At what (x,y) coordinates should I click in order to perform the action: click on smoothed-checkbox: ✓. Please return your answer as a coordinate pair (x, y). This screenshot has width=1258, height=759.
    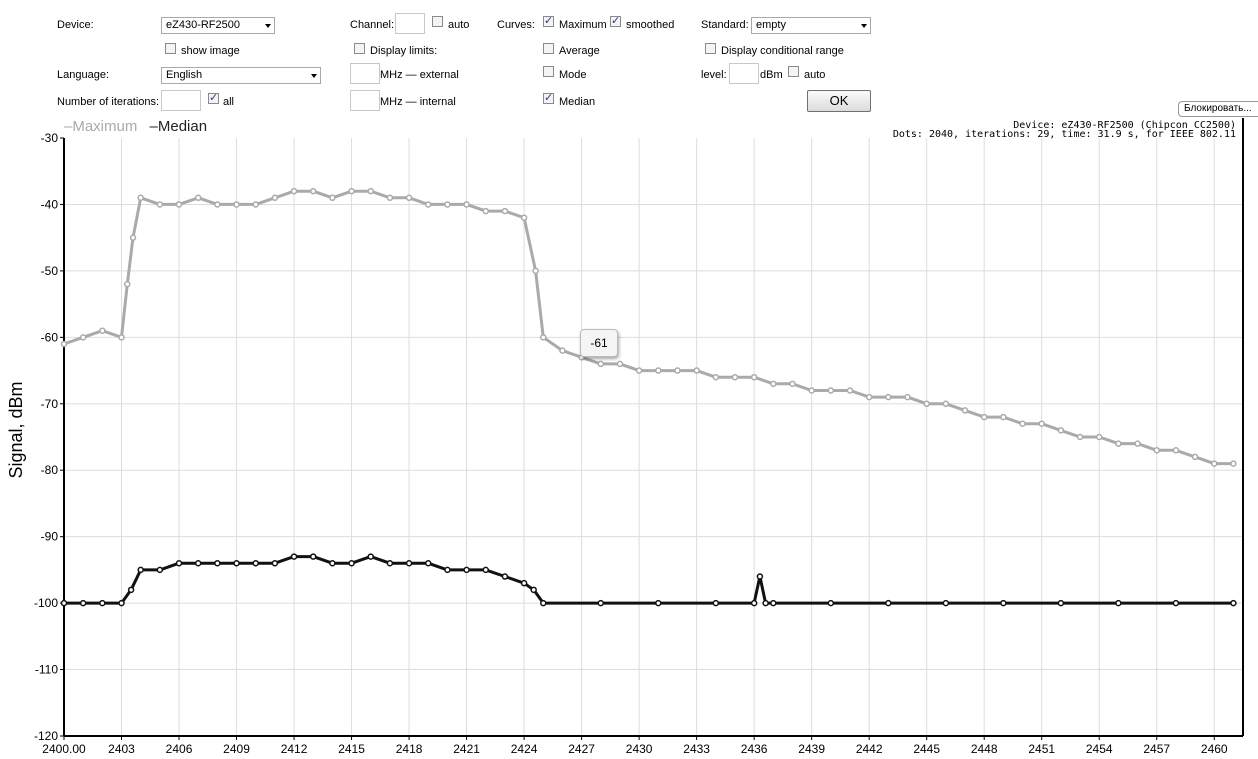
    Looking at the image, I should click on (615, 21).